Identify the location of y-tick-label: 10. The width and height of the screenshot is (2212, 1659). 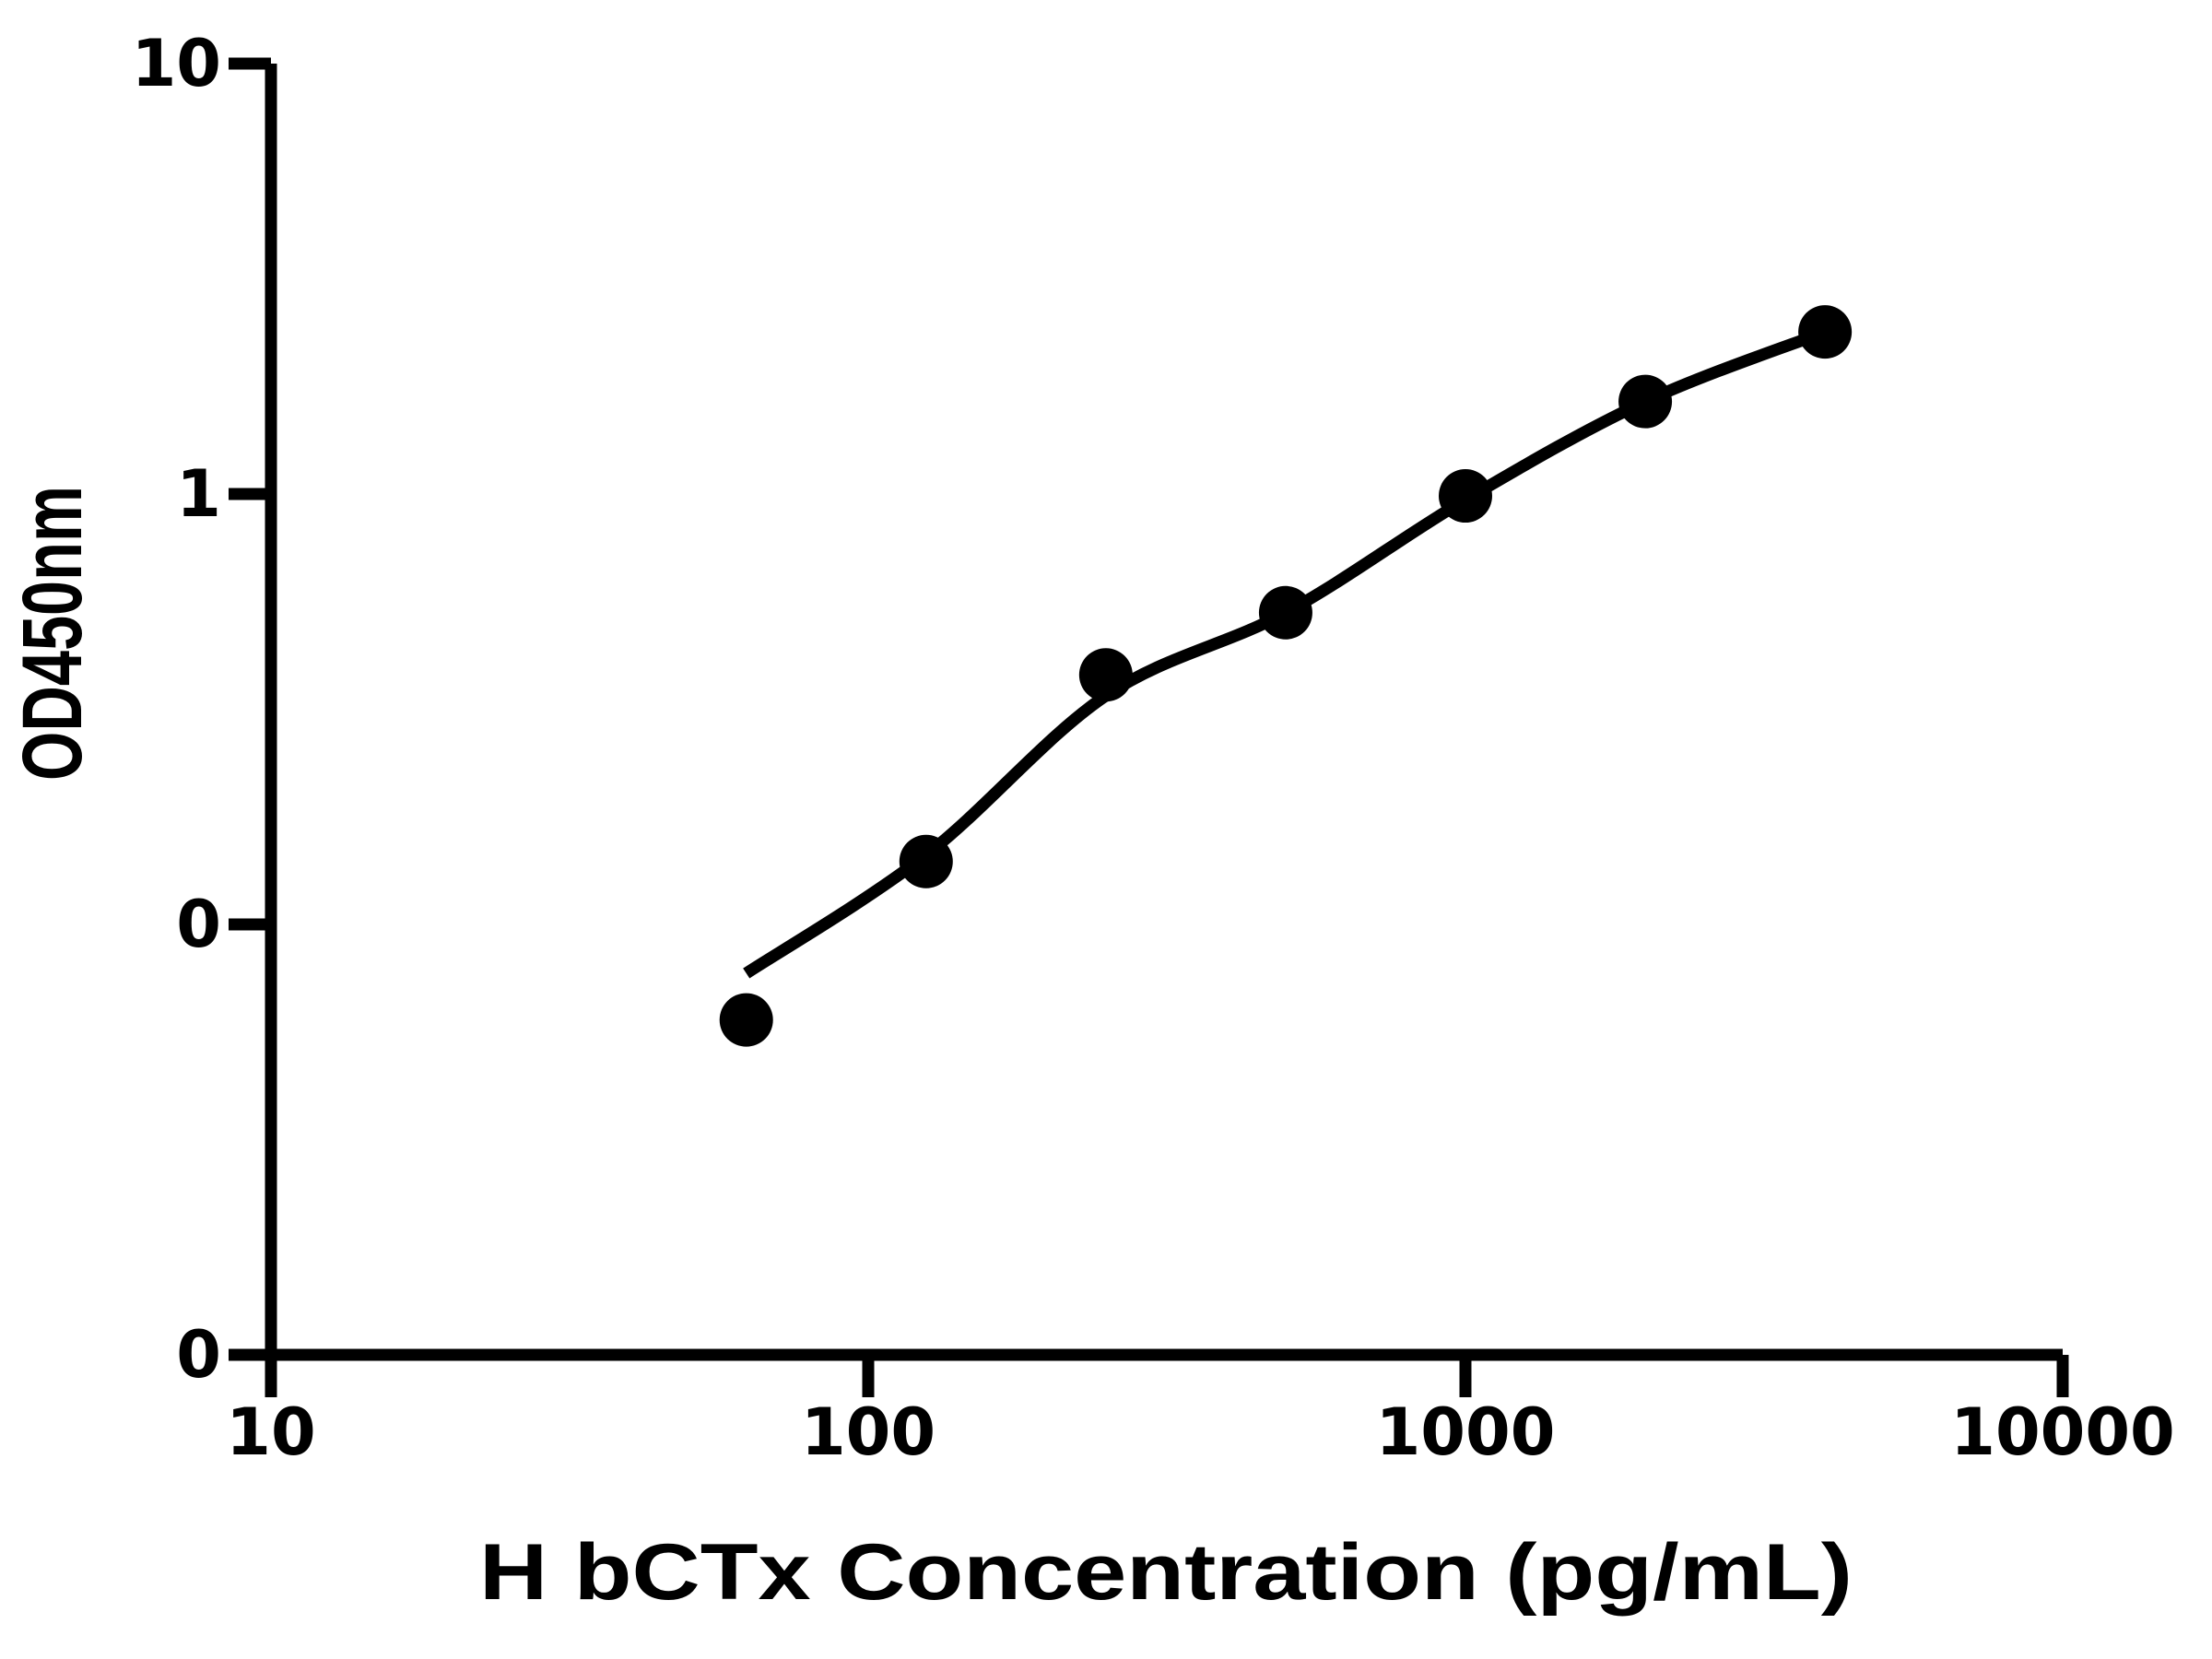
(176, 63).